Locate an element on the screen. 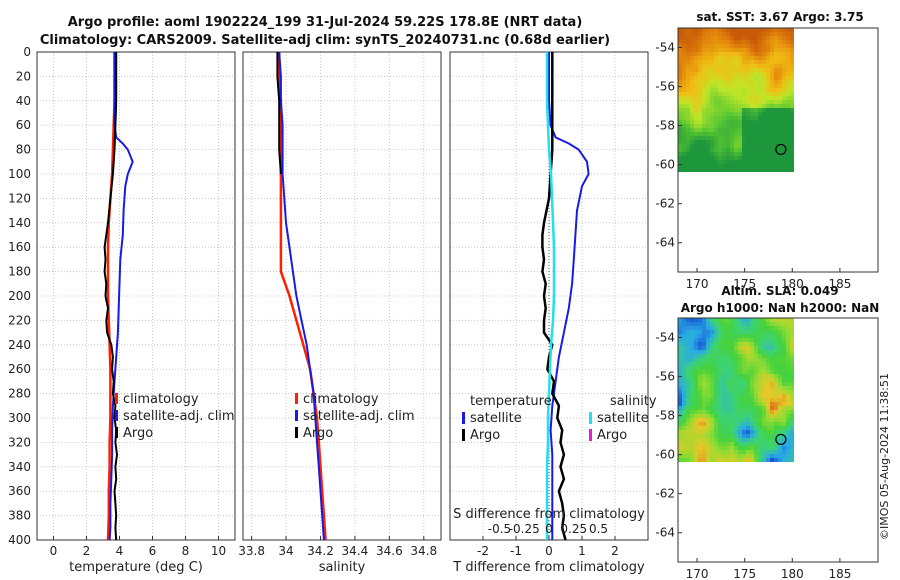 This screenshot has height=580, width=900. s-diff-tick-label: -0.5 is located at coordinates (499, 529).